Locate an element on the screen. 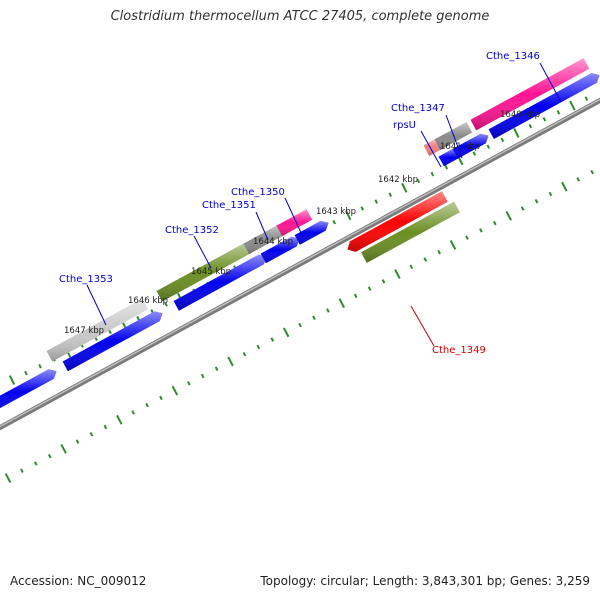  gene-label-cthe-1351: Cthe_1351 is located at coordinates (229, 205).